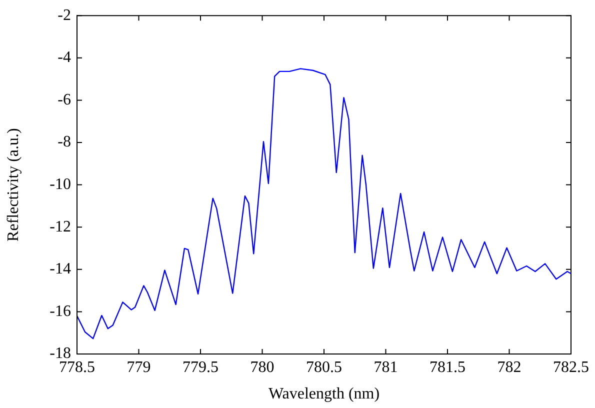  What do you see at coordinates (60, 227) in the screenshot?
I see `y-tick-label: -12` at bounding box center [60, 227].